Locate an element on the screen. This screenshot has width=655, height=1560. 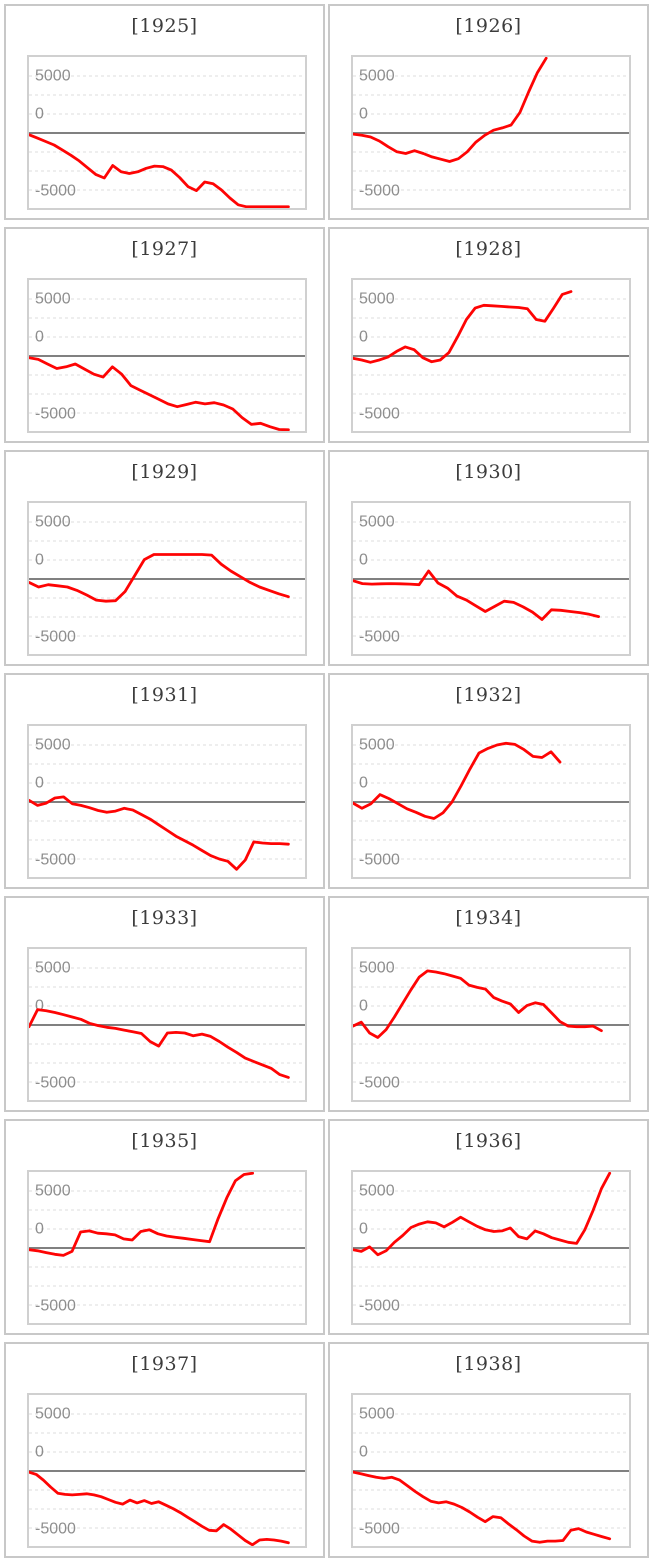
series-line-1925 is located at coordinates (159, 170).